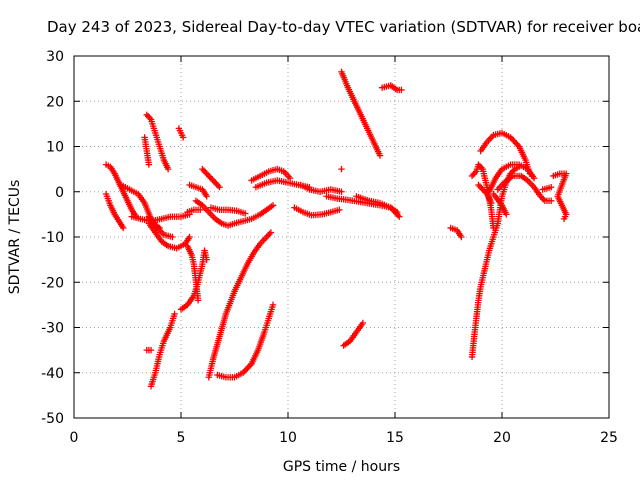 Image resolution: width=640 pixels, height=480 pixels. I want to click on y-tick-label: 20, so click(55, 102).